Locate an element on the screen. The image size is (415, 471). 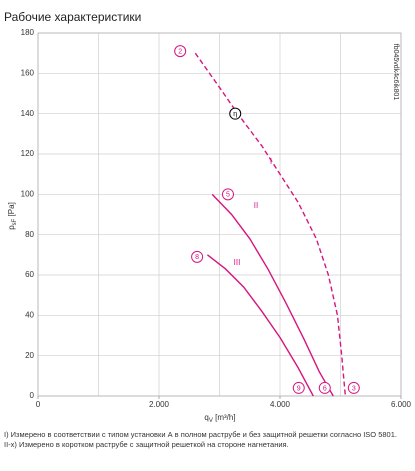
marker-label: 2 is located at coordinates (180, 51).